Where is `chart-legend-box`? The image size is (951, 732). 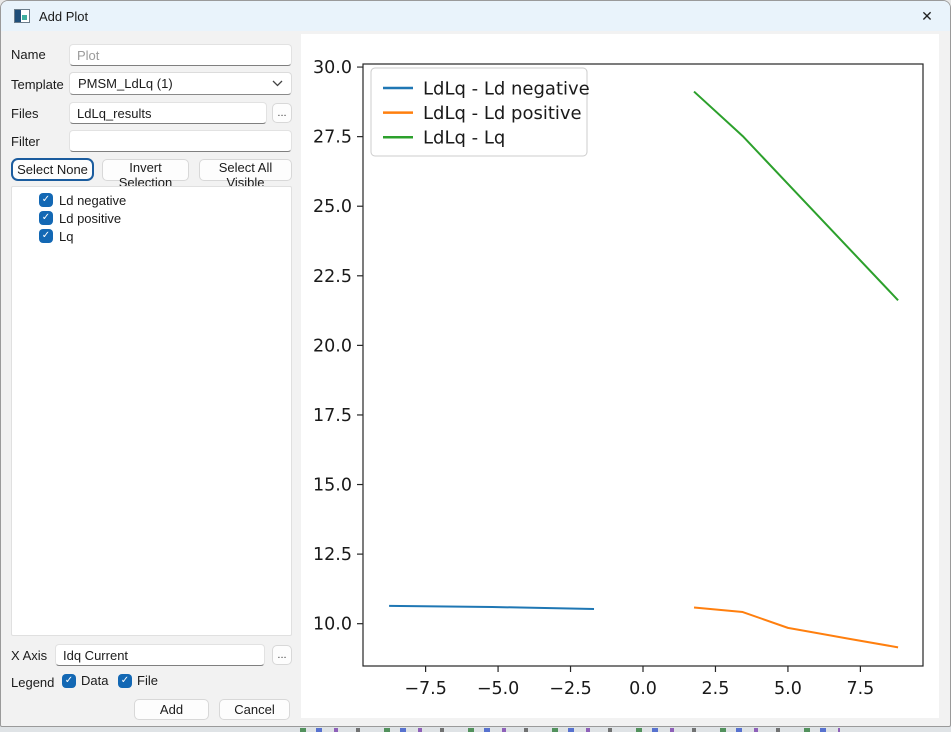
chart-legend-box is located at coordinates (479, 112).